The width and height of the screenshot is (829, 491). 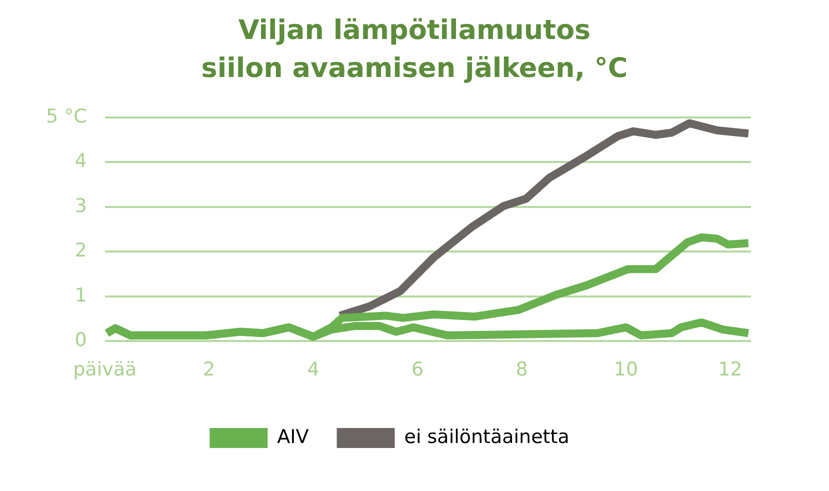 What do you see at coordinates (626, 369) in the screenshot?
I see `x-tick-label: 10` at bounding box center [626, 369].